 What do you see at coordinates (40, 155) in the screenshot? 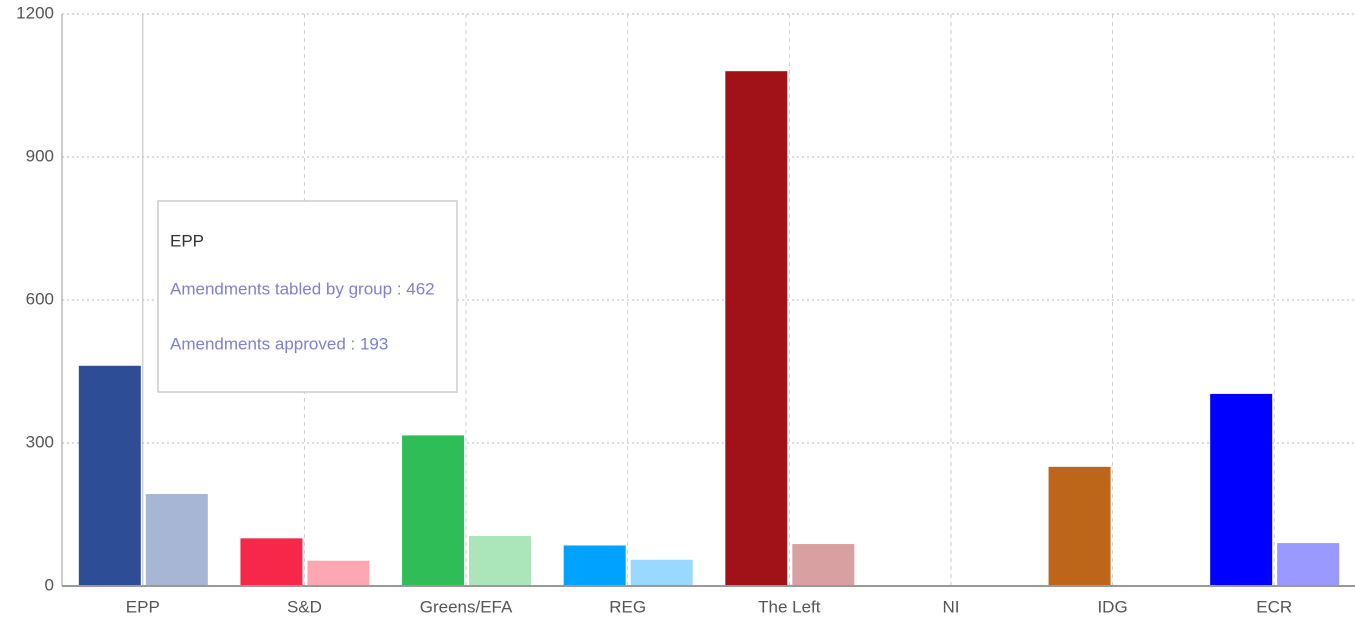
I see `y-tick-label: 900` at bounding box center [40, 155].